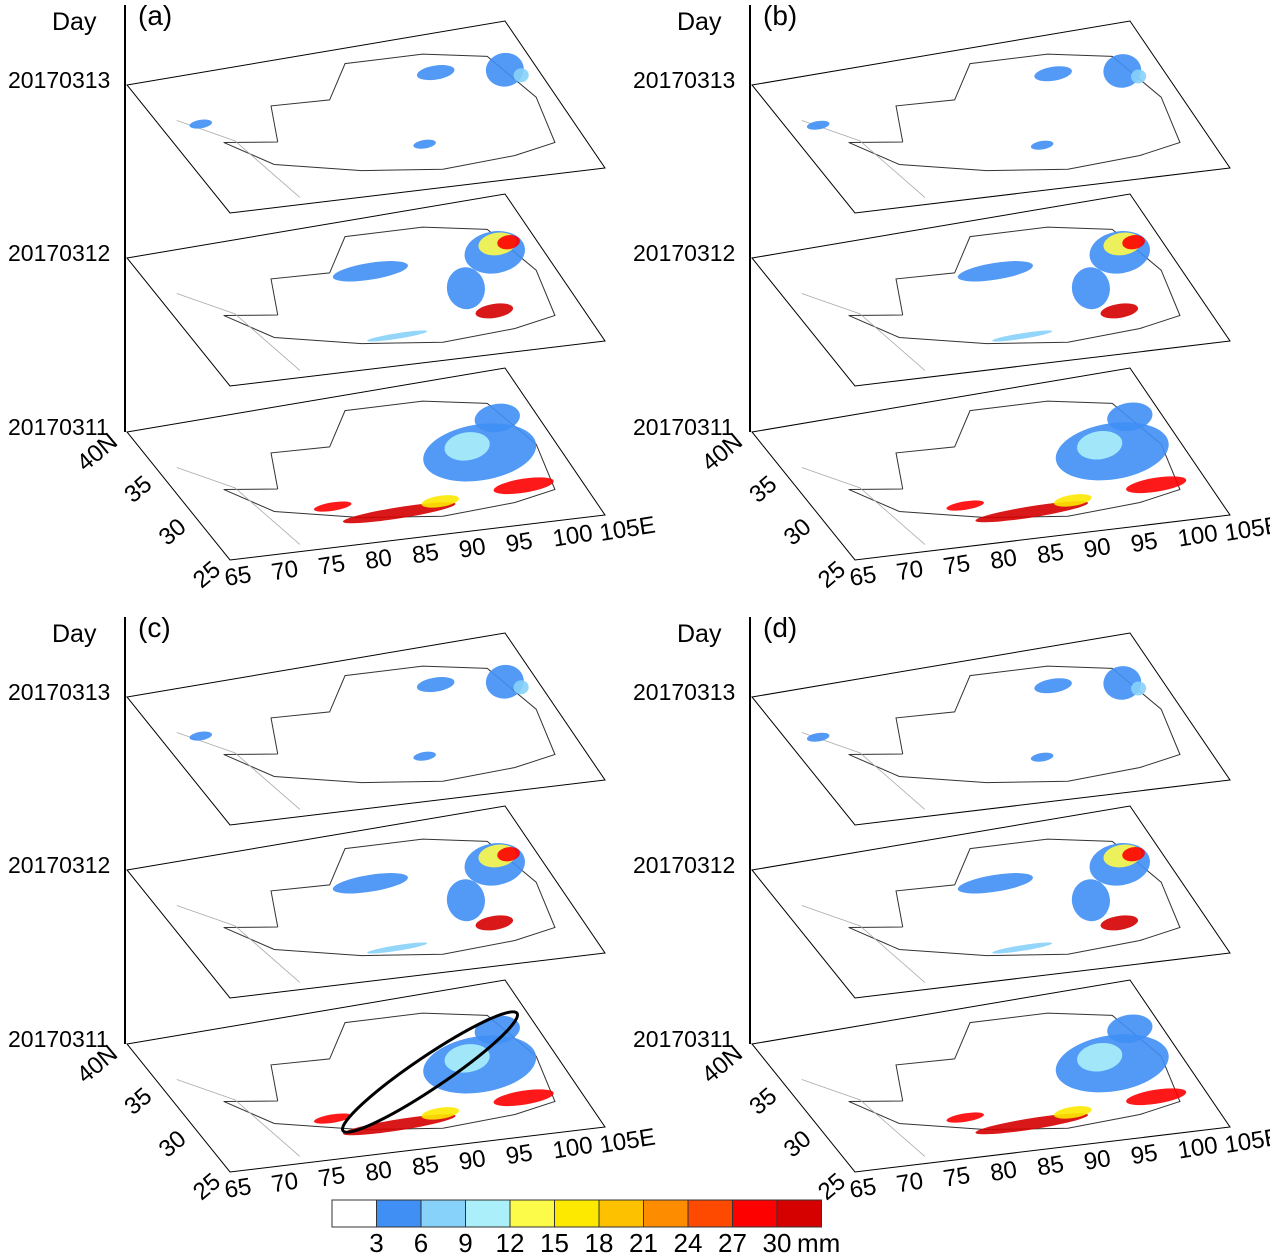 The image size is (1270, 1260). I want to click on date-label: 20170313, so click(684, 80).